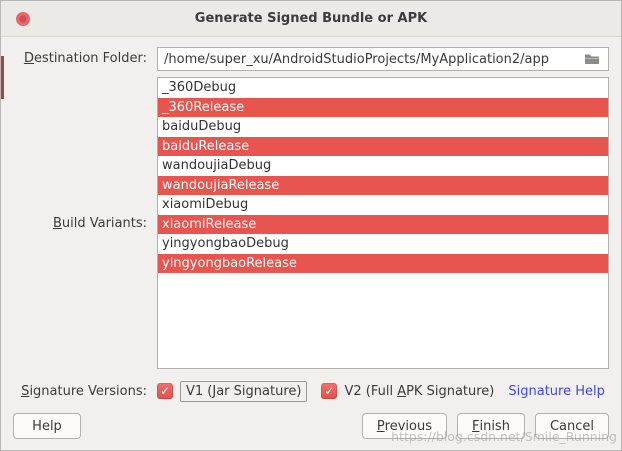 The image size is (622, 451). What do you see at coordinates (383, 146) in the screenshot?
I see `list-item: baiduRelease` at bounding box center [383, 146].